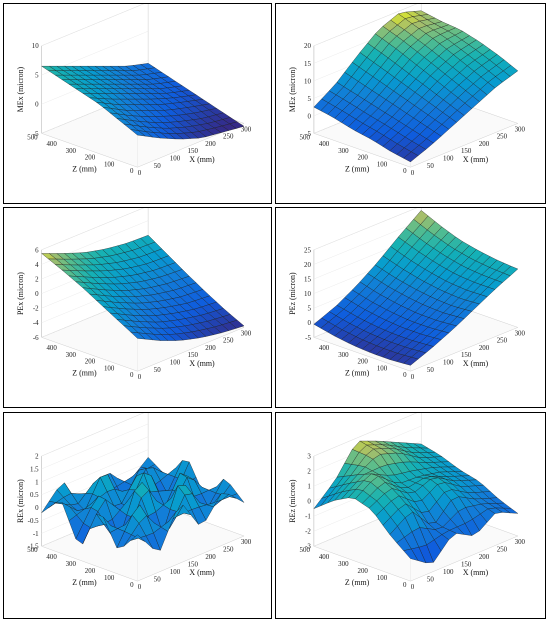 The image size is (550, 622). What do you see at coordinates (36, 323) in the screenshot?
I see `value-tick-label: -4` at bounding box center [36, 323].